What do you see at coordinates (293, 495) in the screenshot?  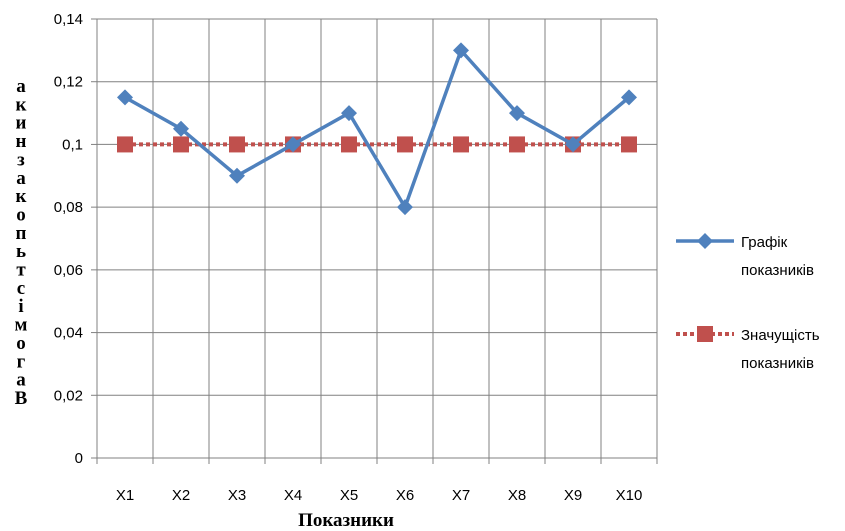 I see `x-tick-label: X4` at bounding box center [293, 495].